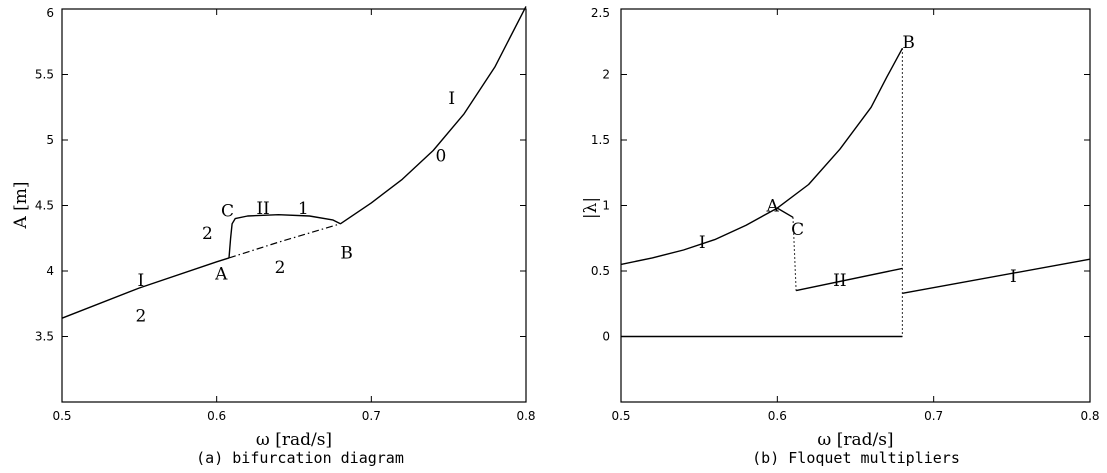 The image size is (1107, 473). Describe the element at coordinates (600, 271) in the screenshot. I see `y-tick-label: 0.5` at that location.